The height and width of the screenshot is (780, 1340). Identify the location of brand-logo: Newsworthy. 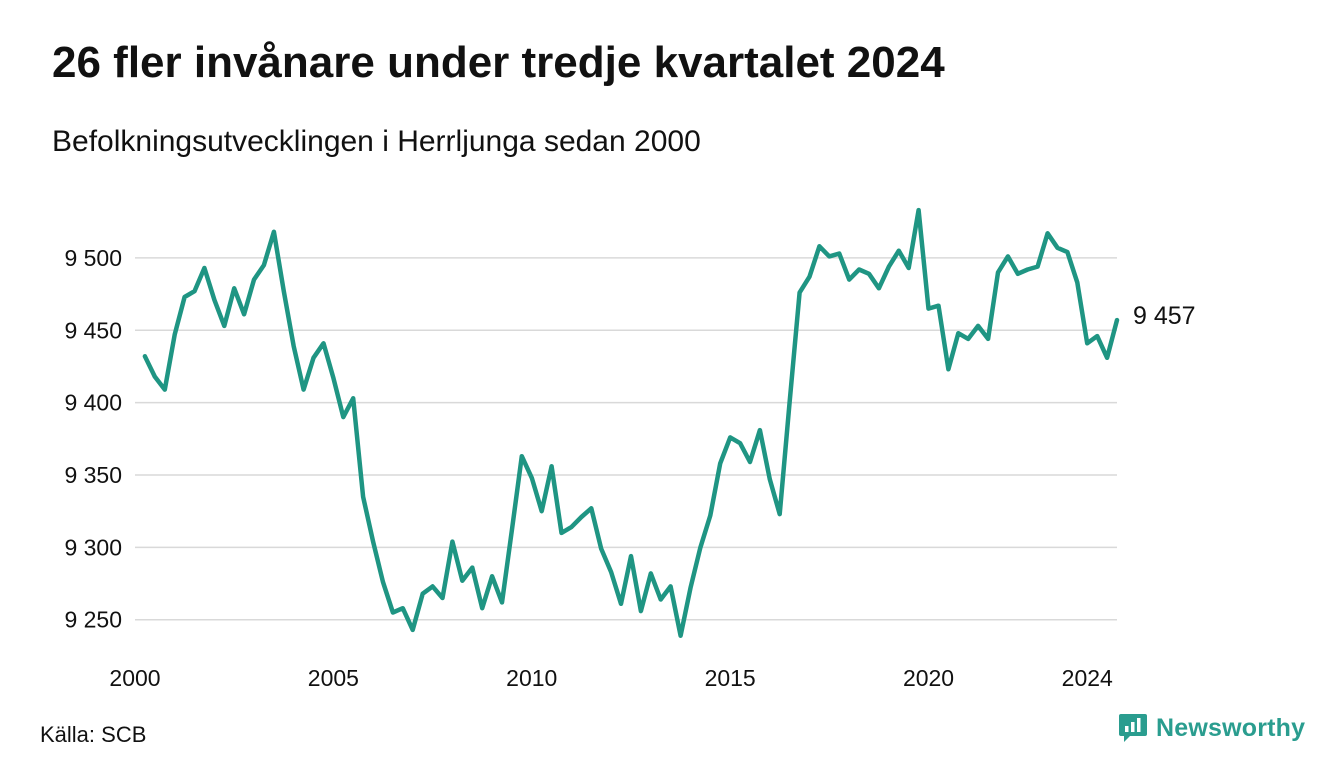
(1211, 728).